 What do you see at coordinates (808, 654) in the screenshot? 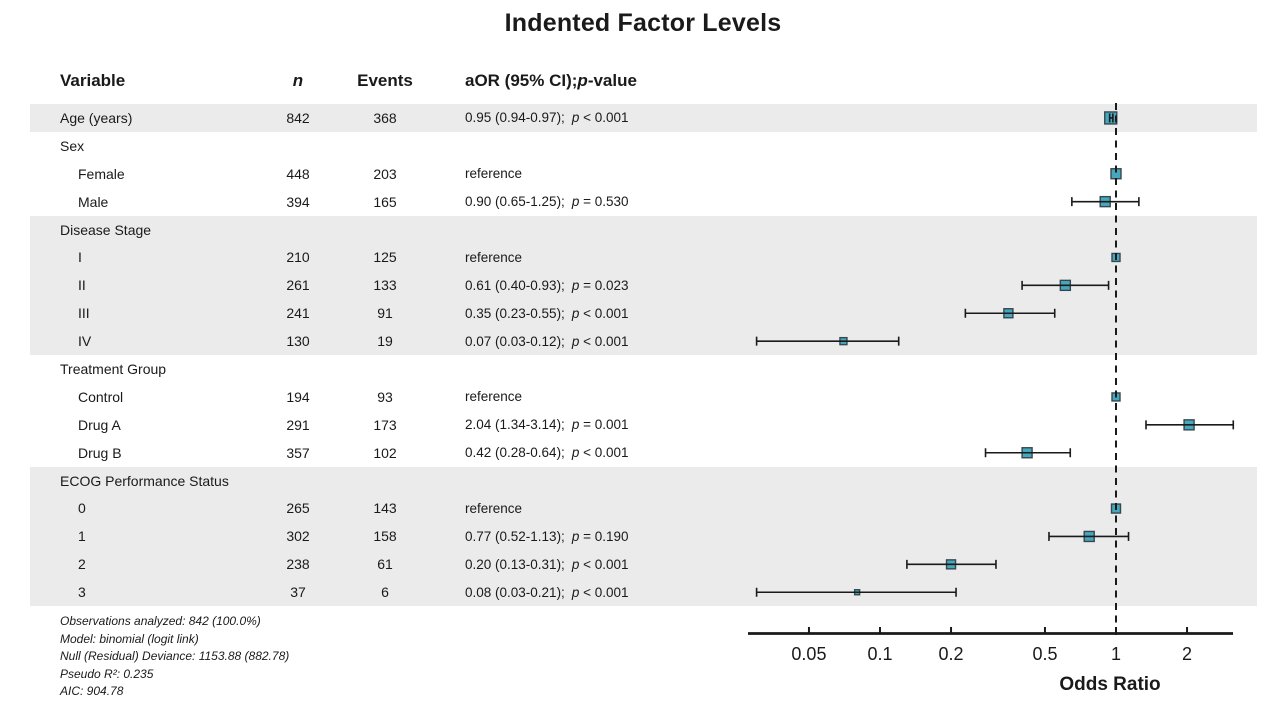
I see `x-tick-label: 0.05` at bounding box center [808, 654].